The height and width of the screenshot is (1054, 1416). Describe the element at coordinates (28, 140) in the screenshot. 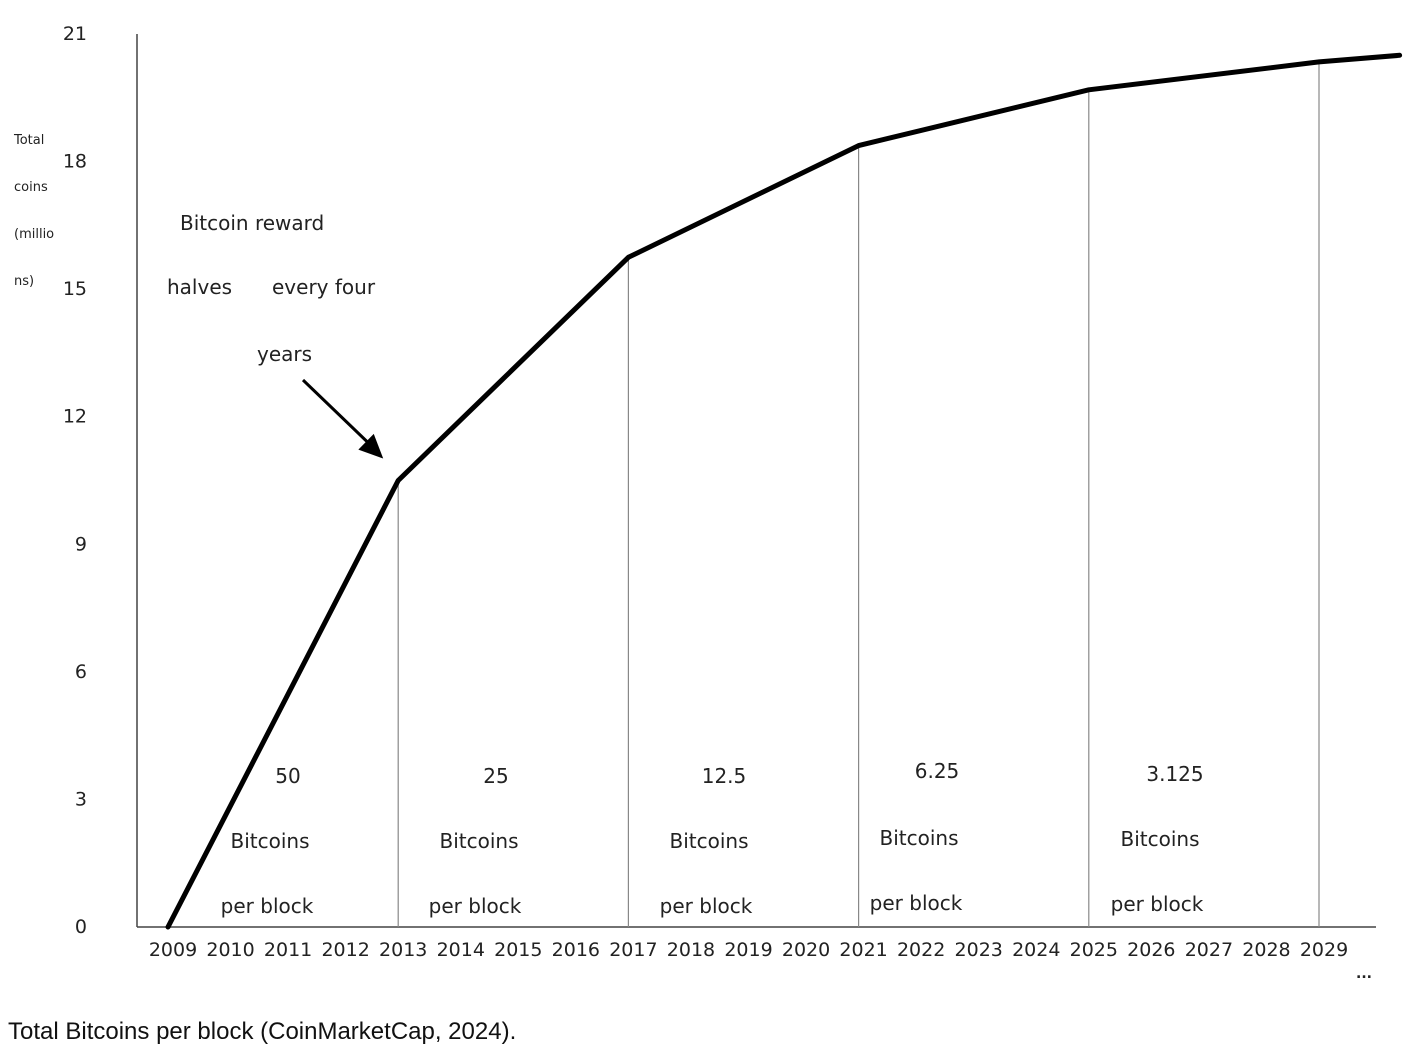

I see `y-axis-label-line: Total` at that location.